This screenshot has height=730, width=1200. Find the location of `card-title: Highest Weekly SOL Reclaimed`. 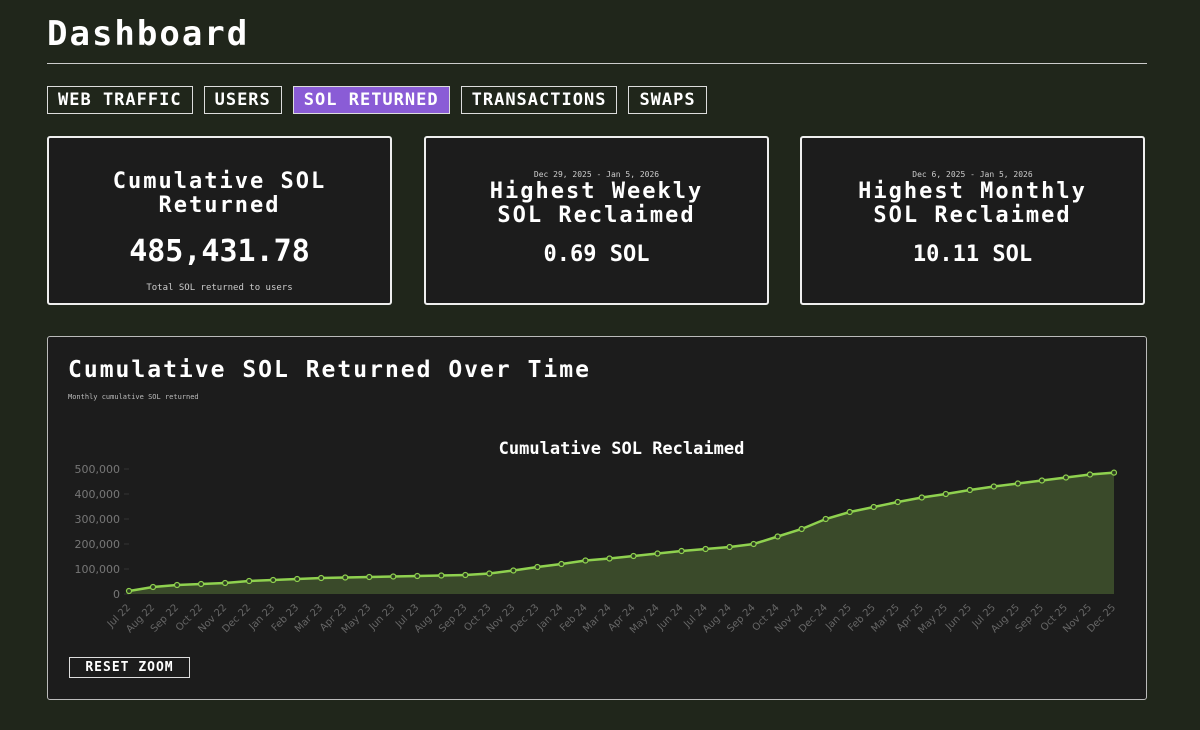

card-title: Highest Weekly SOL Reclaimed is located at coordinates (596, 203).